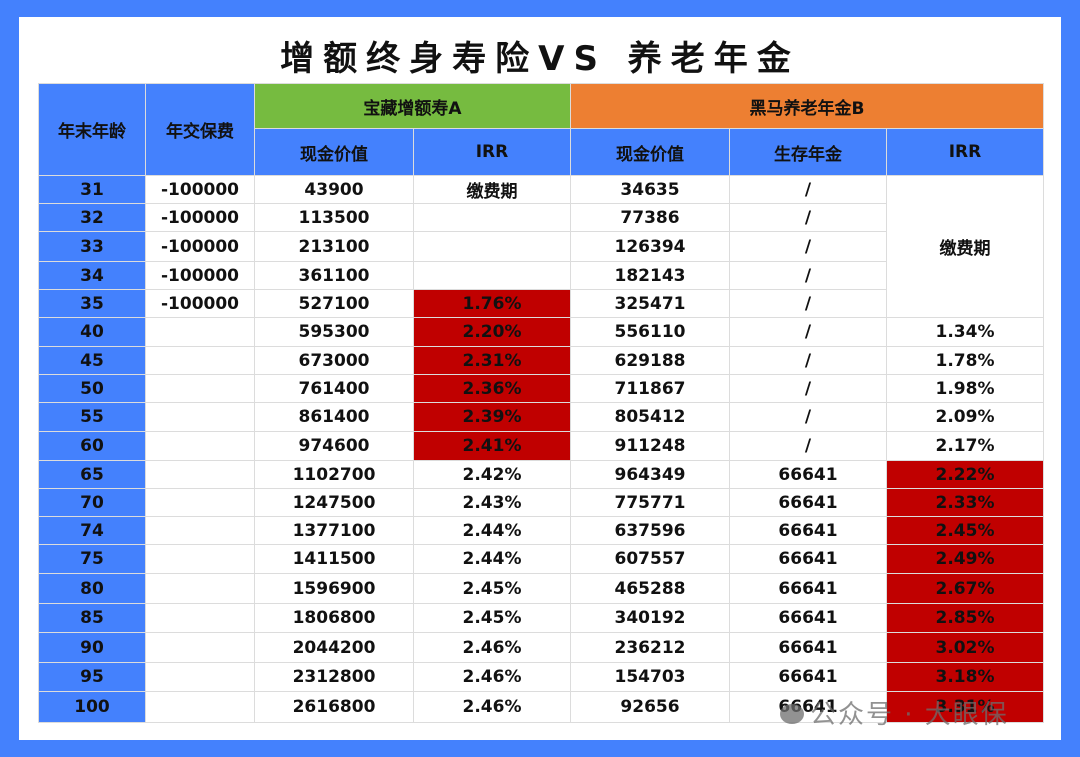 This screenshot has height=757, width=1080. Describe the element at coordinates (92, 559) in the screenshot. I see `cell-age: 75` at that location.